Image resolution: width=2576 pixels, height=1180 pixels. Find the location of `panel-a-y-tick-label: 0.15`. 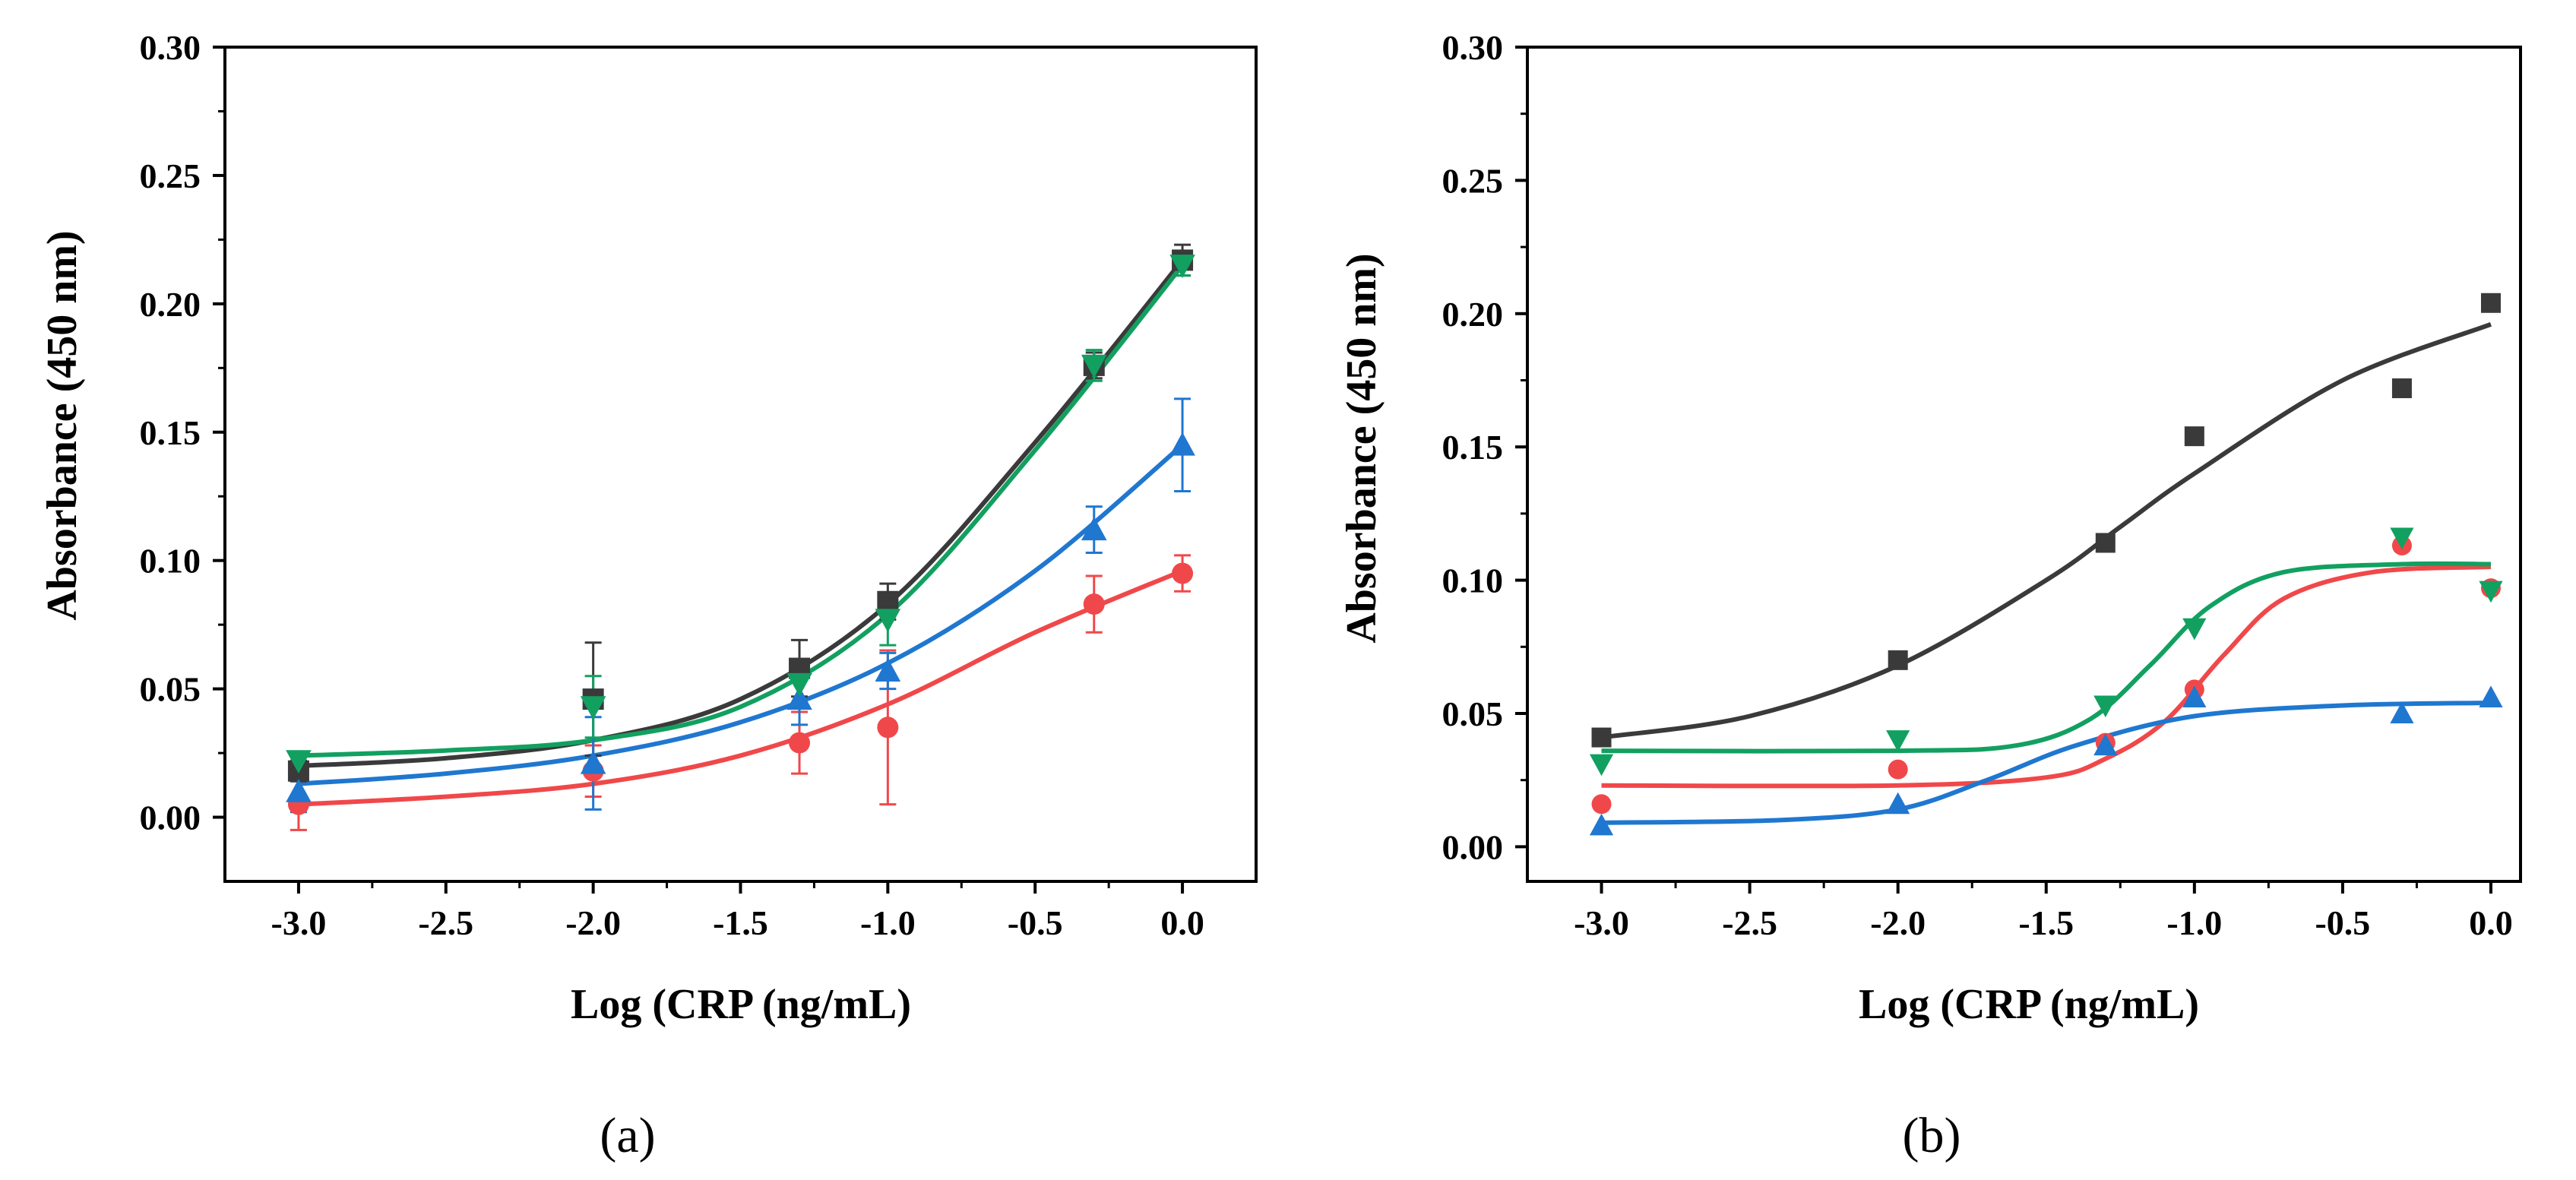

panel-a-y-tick-label: 0.15 is located at coordinates (170, 432).